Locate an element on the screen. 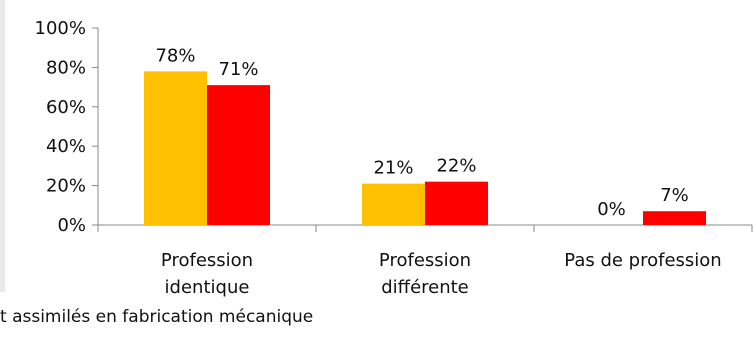 Image resolution: width=754 pixels, height=343 pixels. legend-caption: t assimilés en fabrication mécanique is located at coordinates (157, 317).